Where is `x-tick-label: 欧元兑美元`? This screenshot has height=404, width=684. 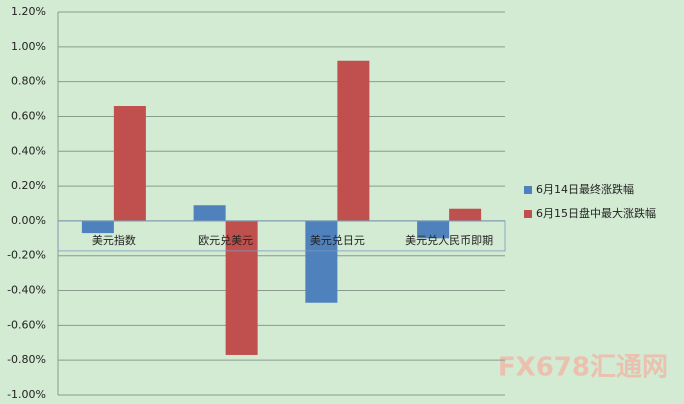
x-tick-label: 欧元兑美元 is located at coordinates (225, 240).